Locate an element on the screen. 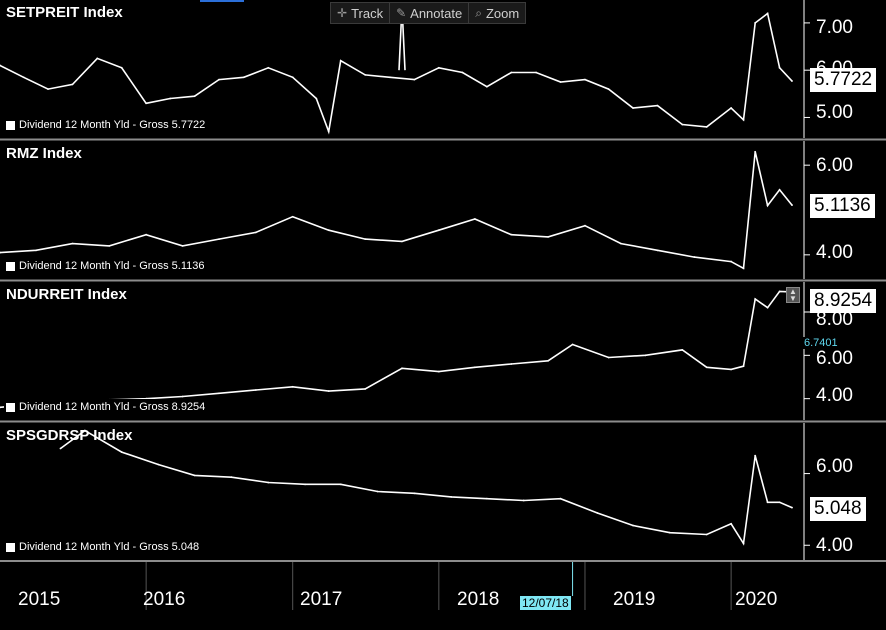 The height and width of the screenshot is (630, 886). panel-title-rmz: RMZ Index is located at coordinates (44, 153).